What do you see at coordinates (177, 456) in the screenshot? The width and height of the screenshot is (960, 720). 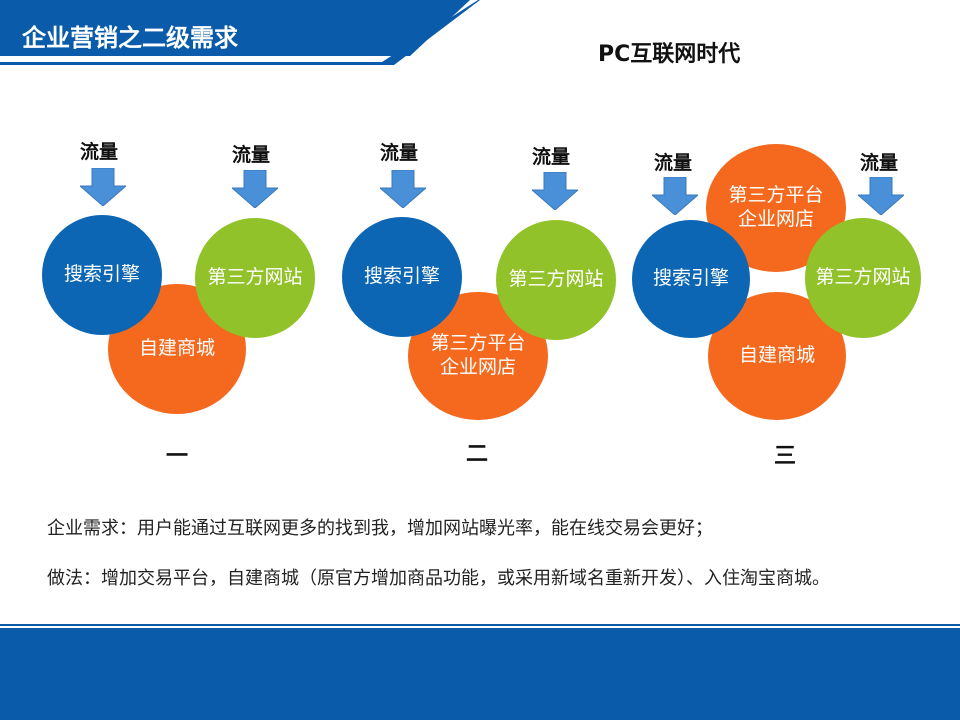 I see `diagram-numeral: 一` at bounding box center [177, 456].